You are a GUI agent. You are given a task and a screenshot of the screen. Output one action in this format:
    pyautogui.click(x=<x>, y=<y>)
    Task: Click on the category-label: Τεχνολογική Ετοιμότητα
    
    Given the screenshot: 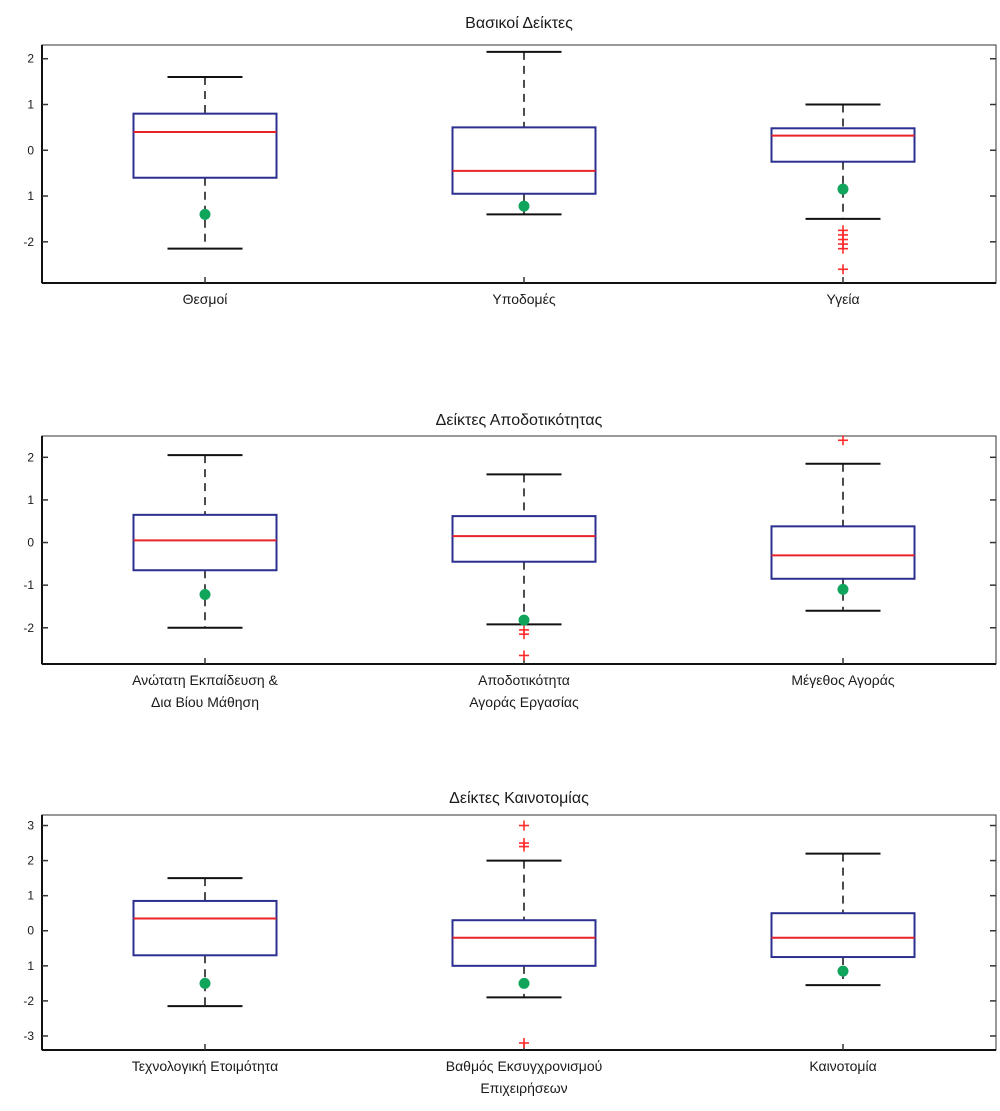 What is the action you would take?
    pyautogui.click(x=205, y=1066)
    